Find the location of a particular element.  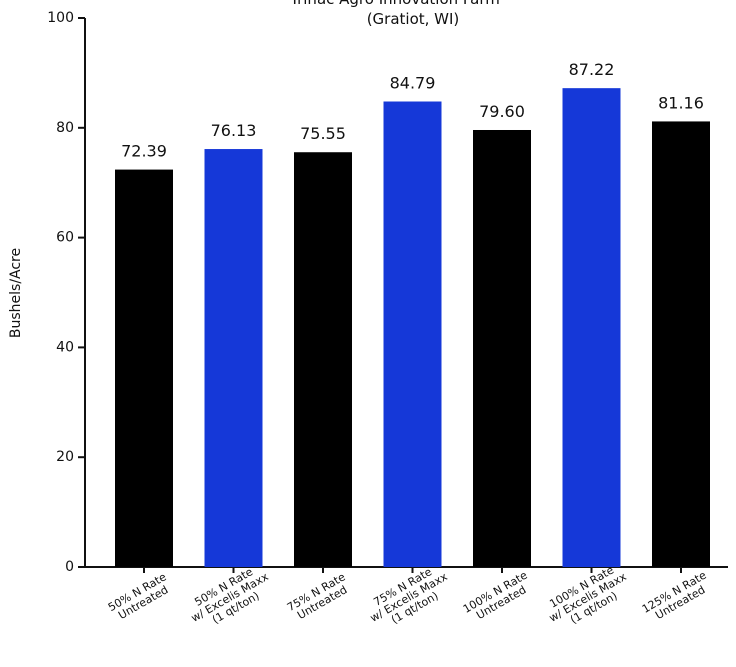

y-axis-ticks: 0 20 40 60 80 100 is located at coordinates (66, 292).